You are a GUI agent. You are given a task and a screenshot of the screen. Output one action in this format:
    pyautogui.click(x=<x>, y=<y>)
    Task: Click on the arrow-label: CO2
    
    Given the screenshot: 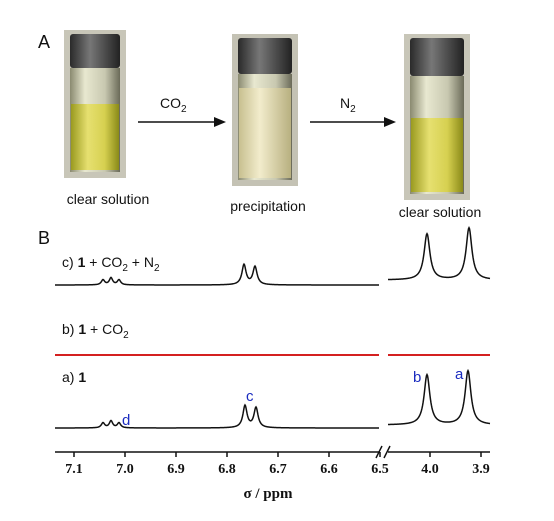 What is the action you would take?
    pyautogui.click(x=173, y=105)
    